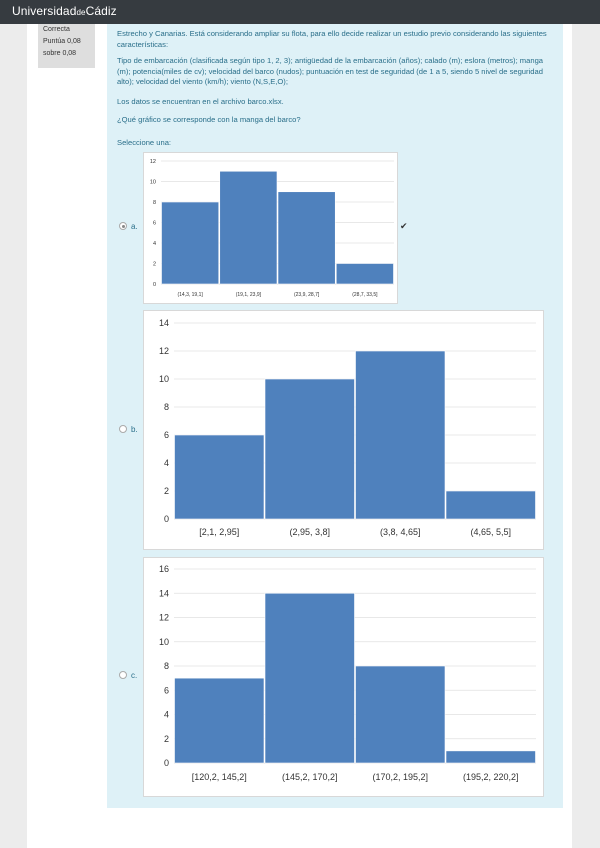  What do you see at coordinates (491, 777) in the screenshot?
I see `x-category-label: (195,2, 220,2]` at bounding box center [491, 777].